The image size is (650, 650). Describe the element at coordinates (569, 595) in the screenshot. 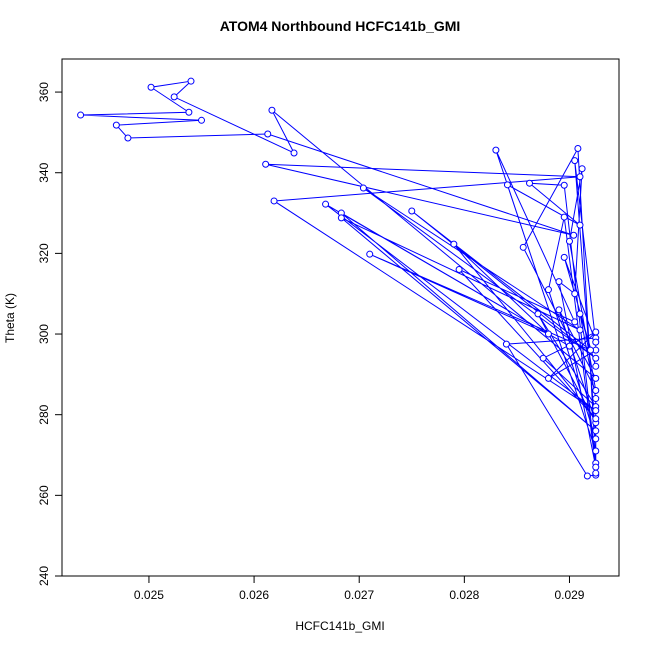

I see `x-tick-label: 0.029` at that location.